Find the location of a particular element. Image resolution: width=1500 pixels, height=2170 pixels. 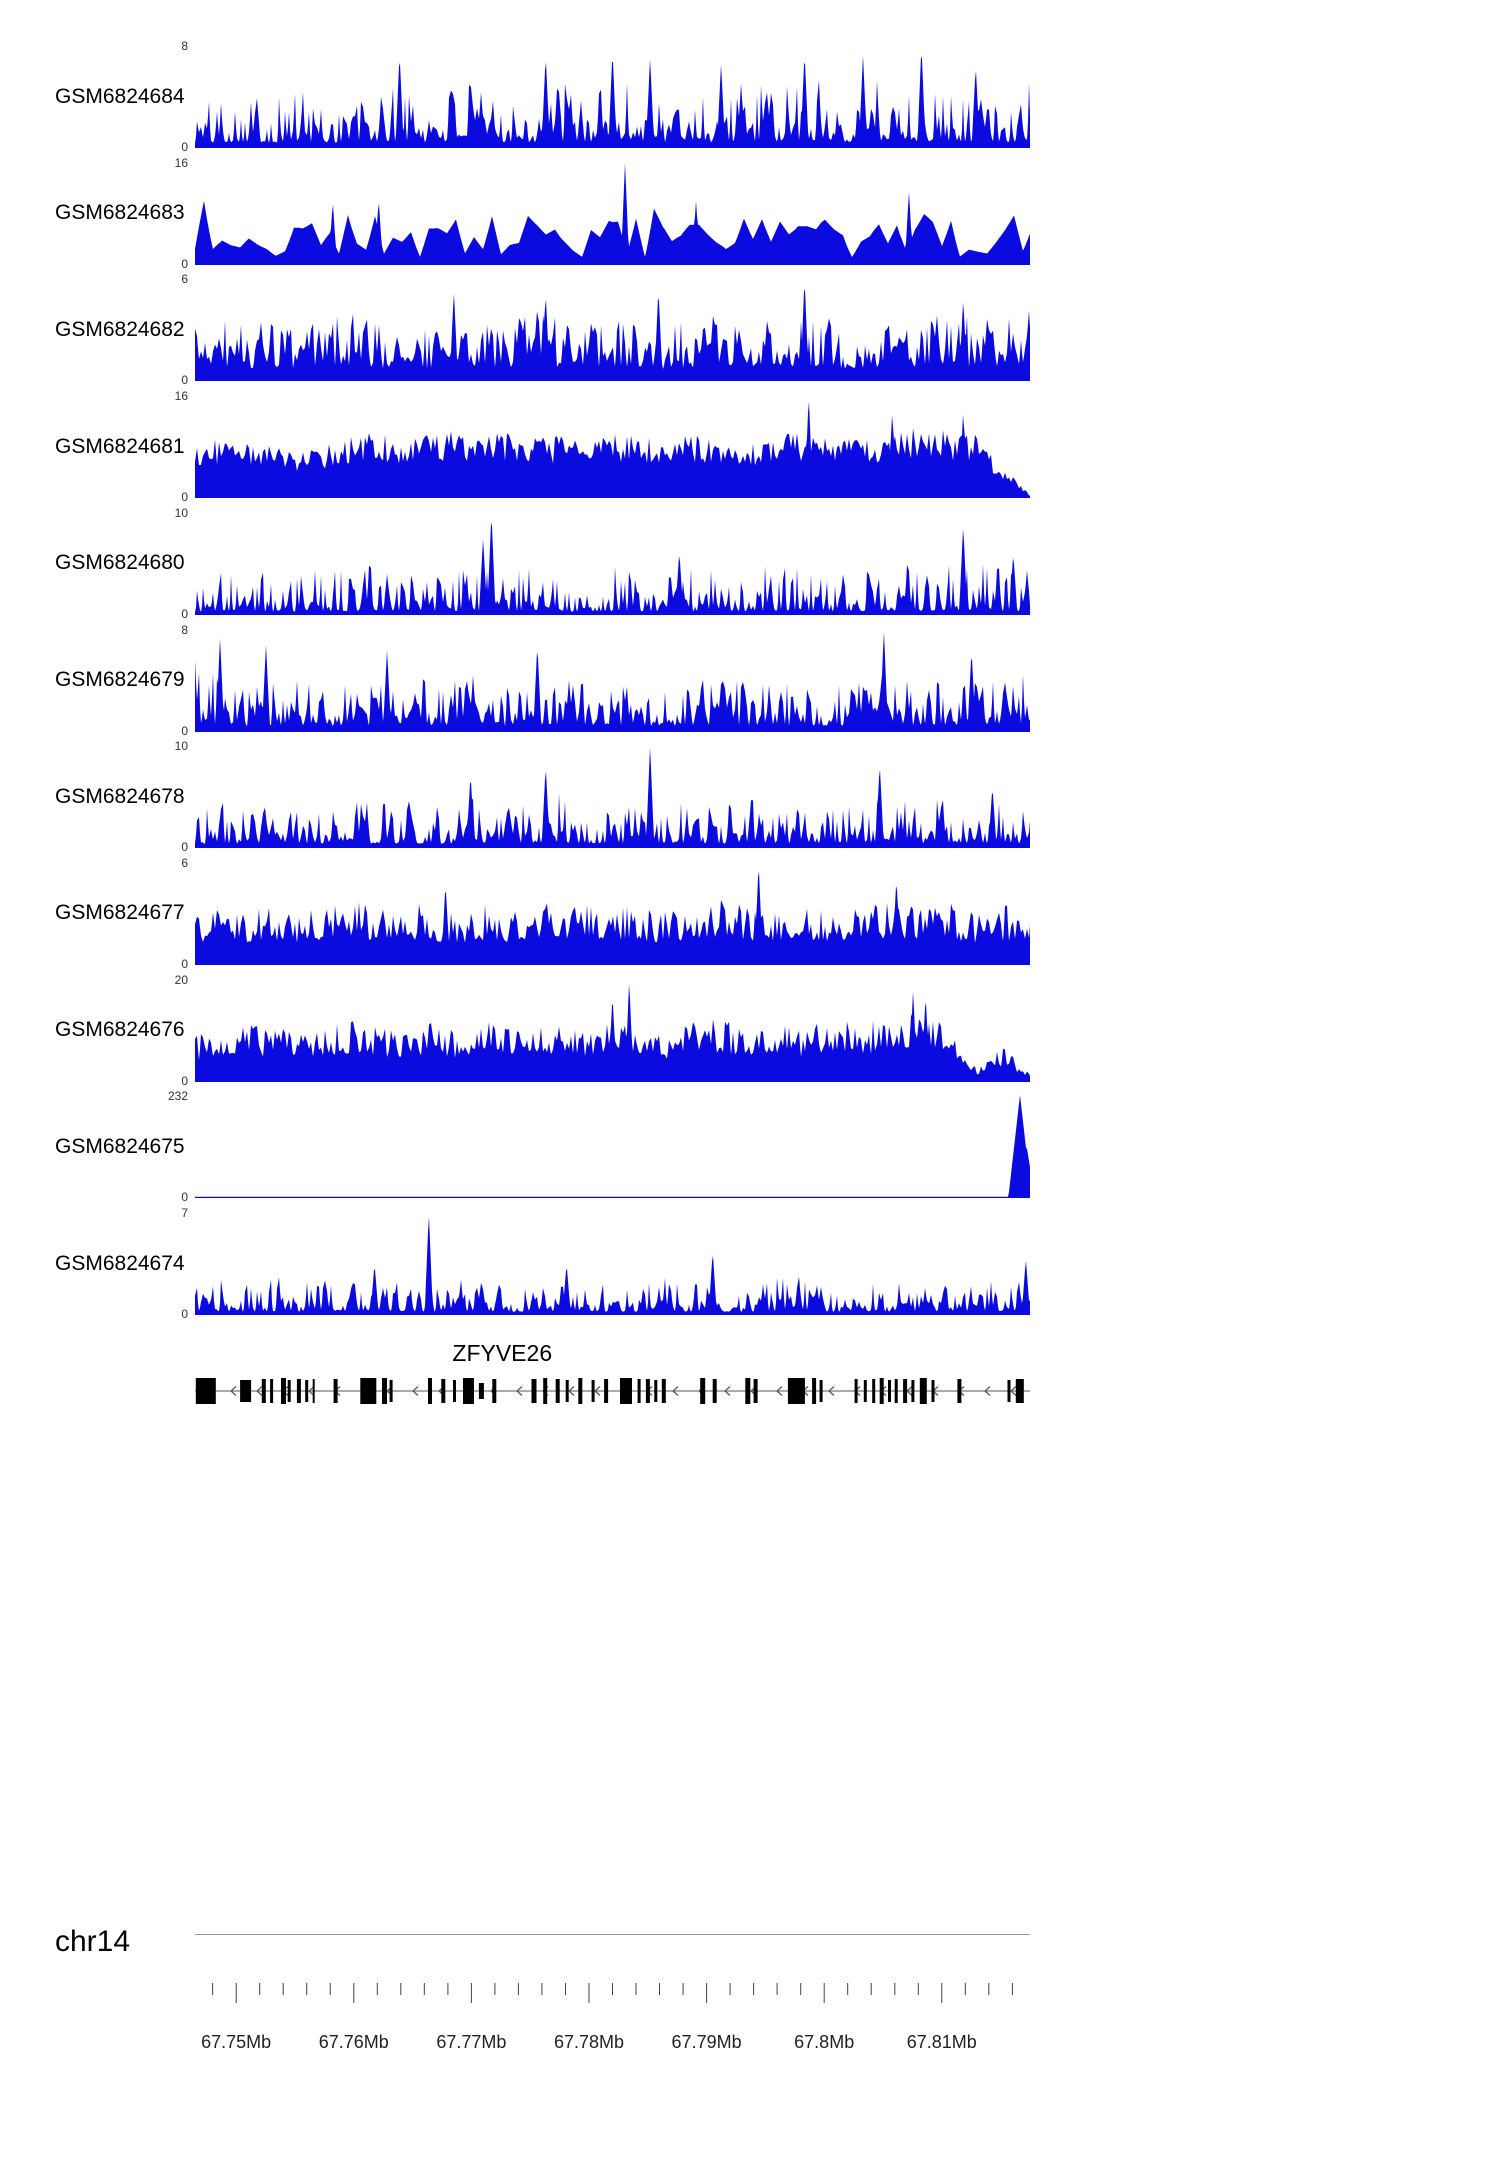

track-sample-label: GSM6824679 is located at coordinates (120, 679).